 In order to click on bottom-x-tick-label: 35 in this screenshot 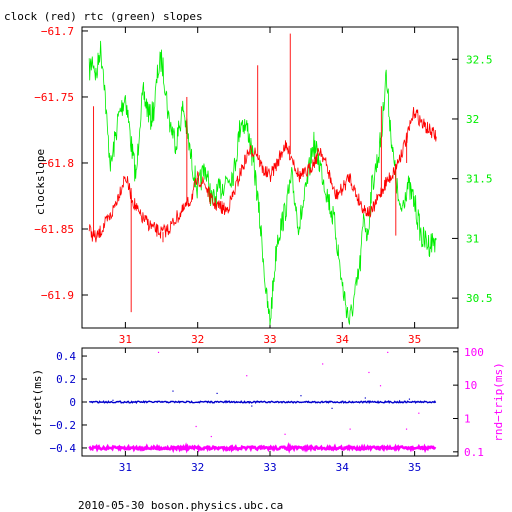, I will do `click(414, 467)`.